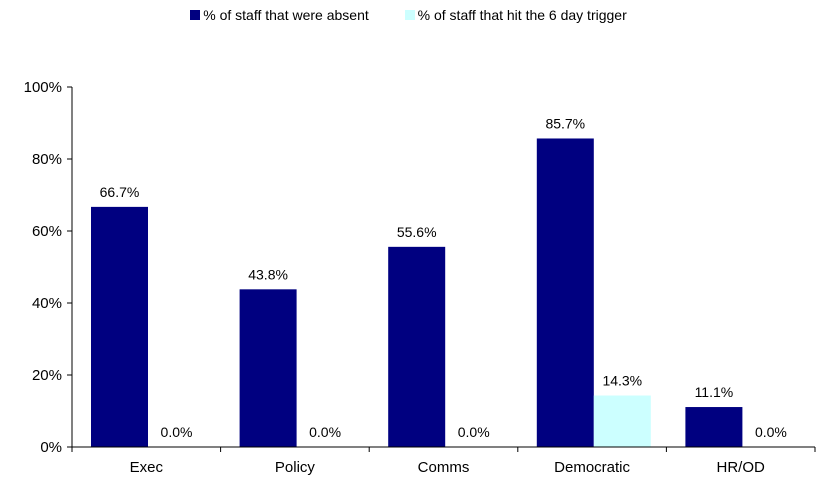 The height and width of the screenshot is (481, 817). Describe the element at coordinates (741, 467) in the screenshot. I see `x-tick-label: HR/OD` at that location.